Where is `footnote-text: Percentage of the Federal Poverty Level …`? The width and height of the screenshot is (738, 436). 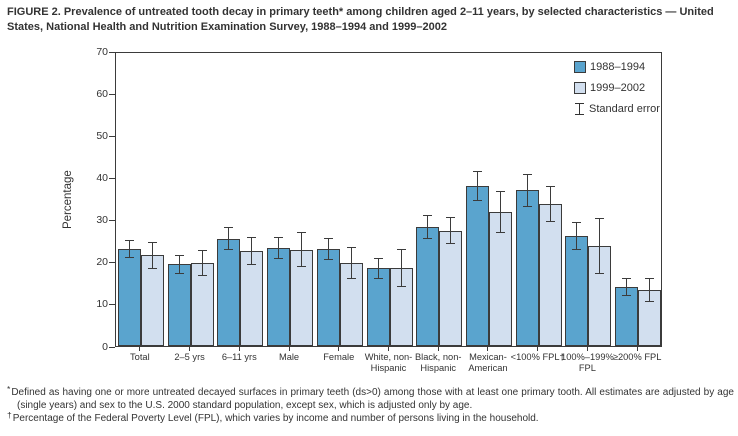 footnote-text: Percentage of the Federal Poverty Level … is located at coordinates (275, 419).